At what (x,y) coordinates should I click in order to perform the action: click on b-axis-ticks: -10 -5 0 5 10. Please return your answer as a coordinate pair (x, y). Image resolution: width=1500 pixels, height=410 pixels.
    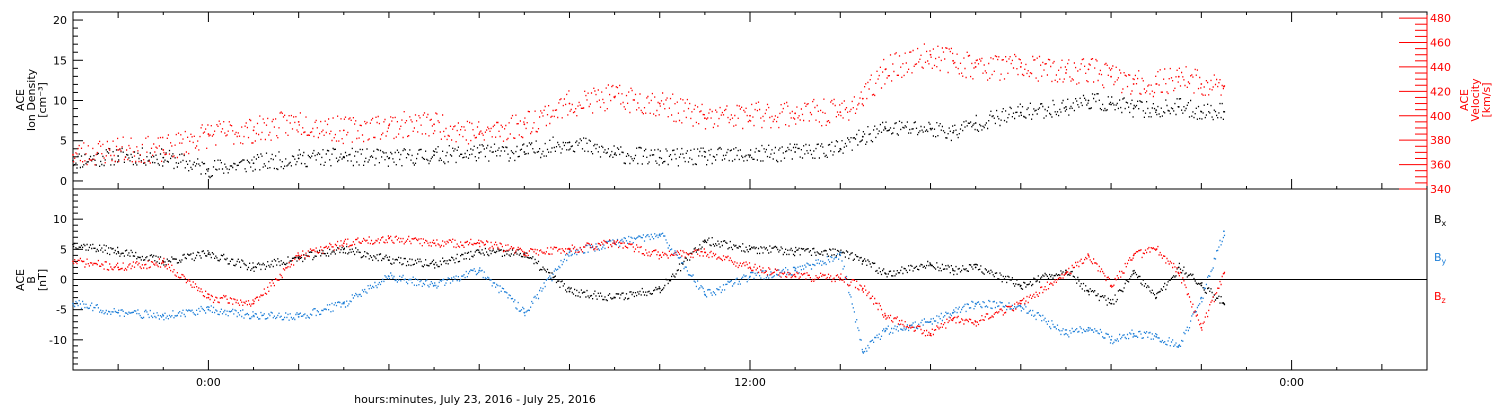
    Looking at the image, I should click on (66, 279).